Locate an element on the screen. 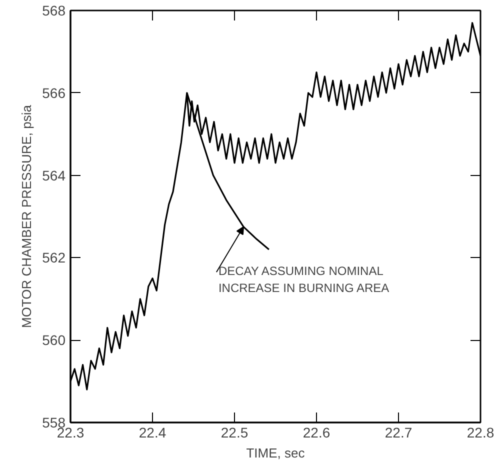  y-axis-title: MOTOR CHAMBER PRESSURE, psia is located at coordinates (26, 216).